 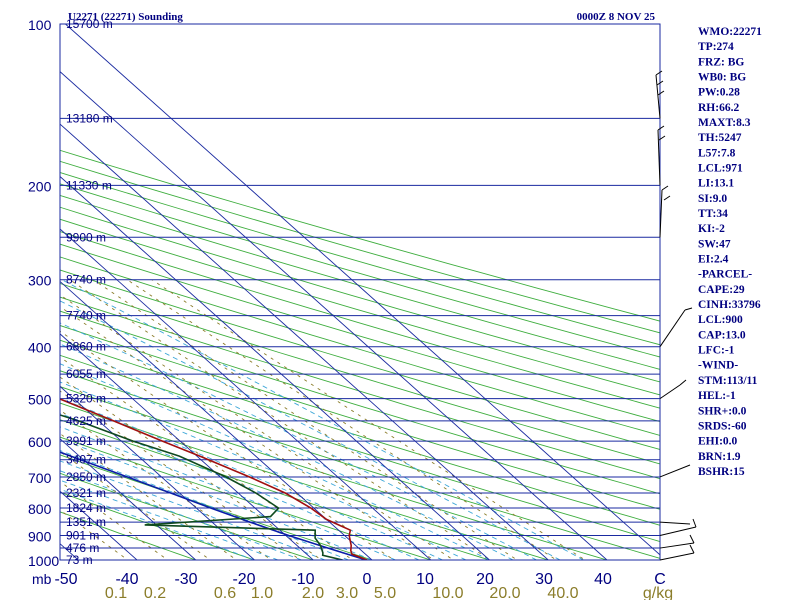 What do you see at coordinates (347, 592) in the screenshot?
I see `mixing-ratio-tick-label: 3.0` at bounding box center [347, 592].